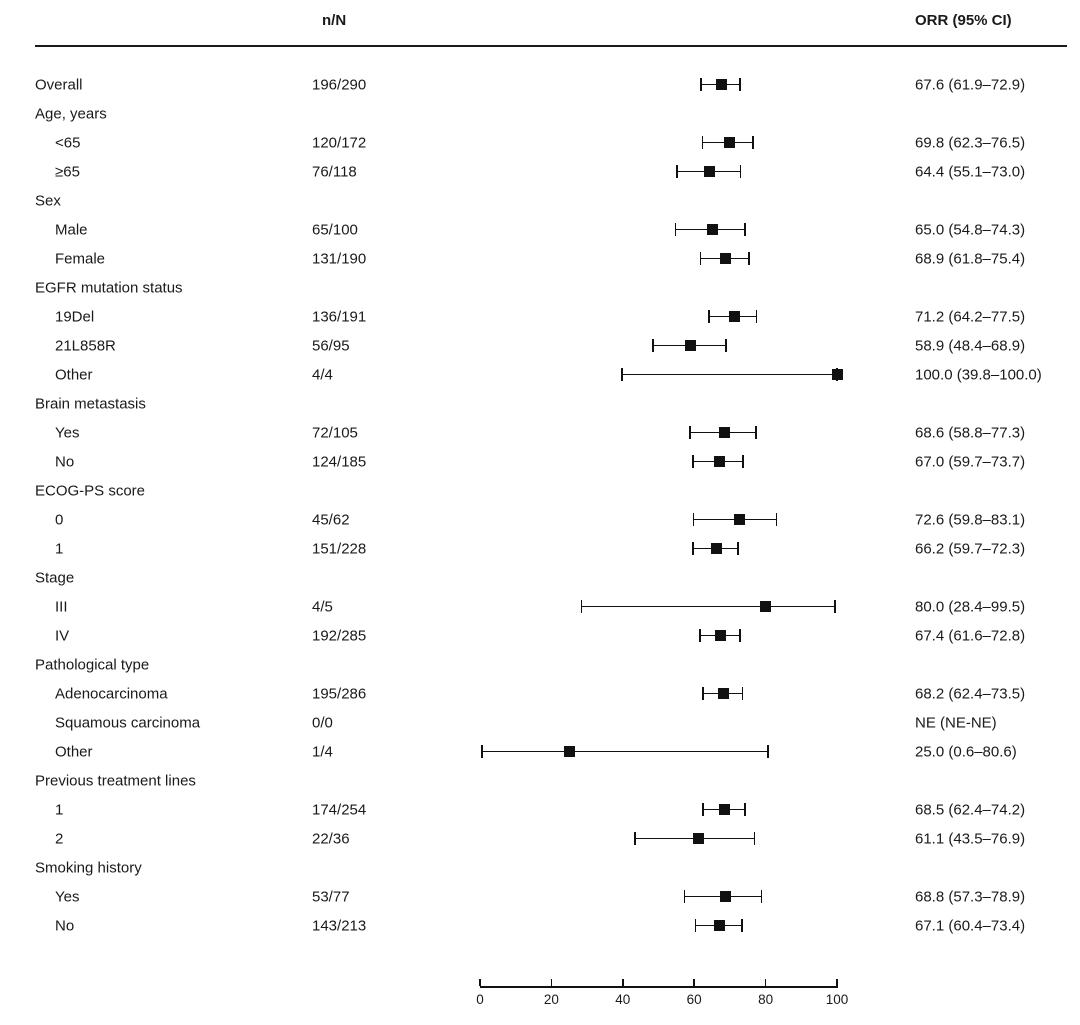 The image size is (1080, 1025). Describe the element at coordinates (339, 142) in the screenshot. I see `row-n-over-N: 120/172` at that location.